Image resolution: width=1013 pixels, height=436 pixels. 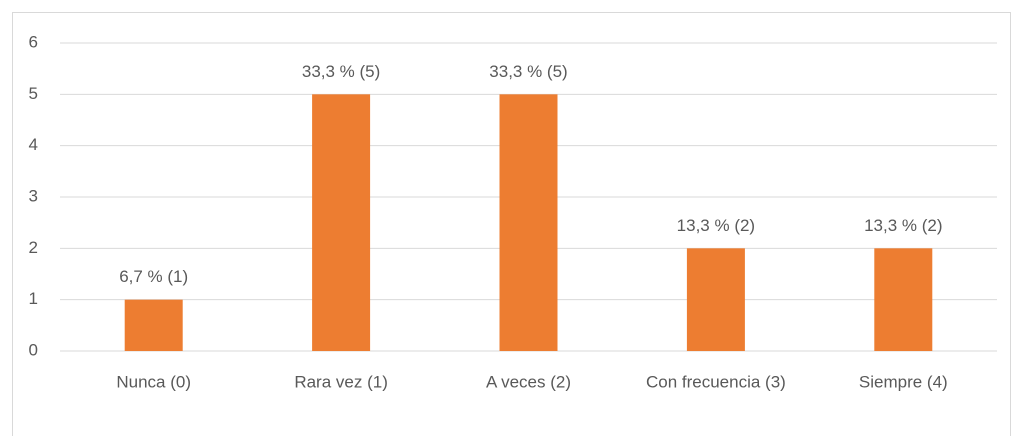 What do you see at coordinates (33, 144) in the screenshot?
I see `y-tick-label: 4` at bounding box center [33, 144].